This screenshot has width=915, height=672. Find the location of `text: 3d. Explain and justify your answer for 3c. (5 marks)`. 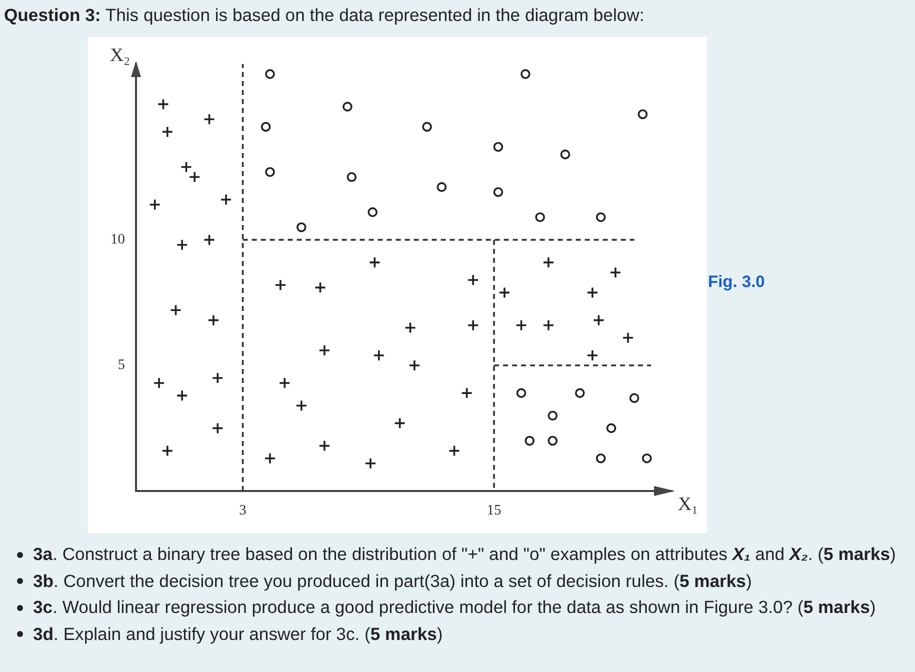

text: 3d. Explain and justify your answer for 3c. (5 marks) is located at coordinates (238, 634).